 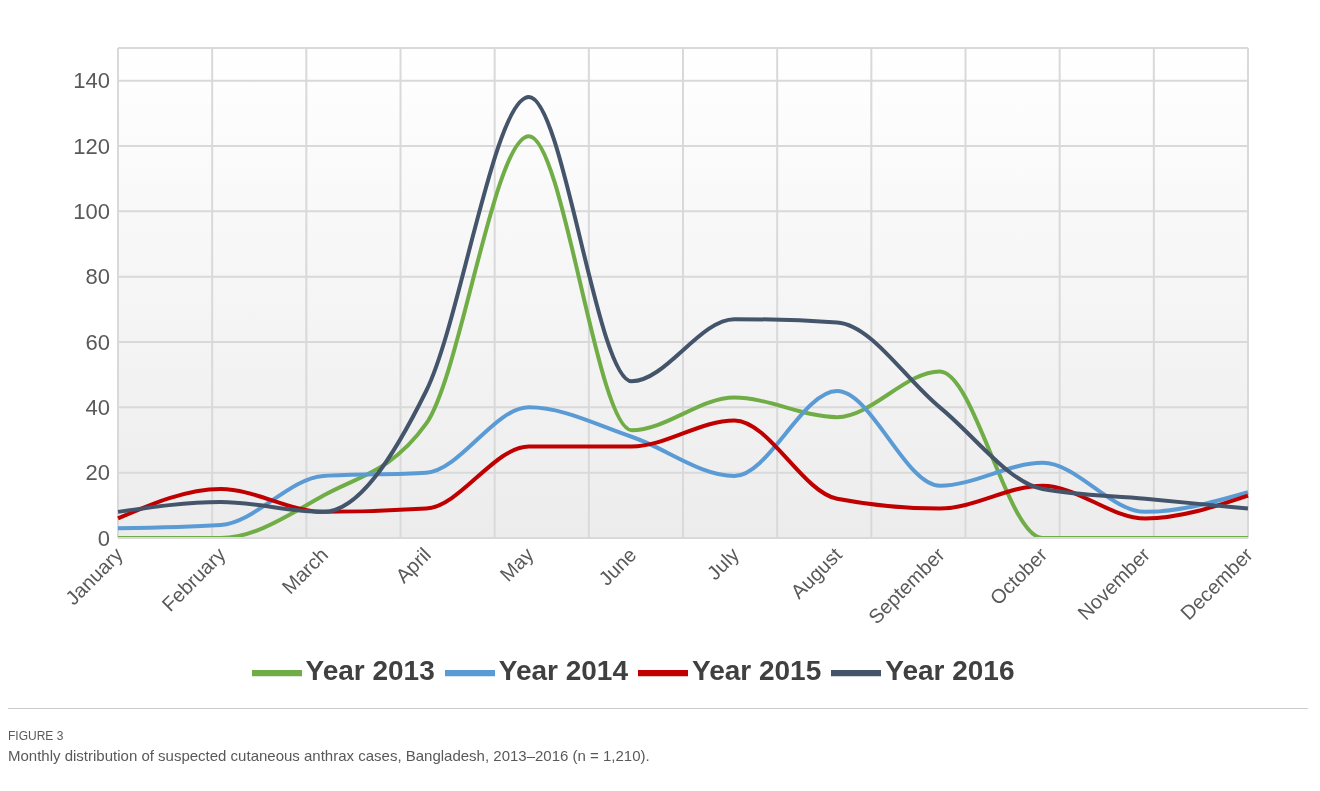 I want to click on legend-label: Year 2014, so click(x=563, y=671).